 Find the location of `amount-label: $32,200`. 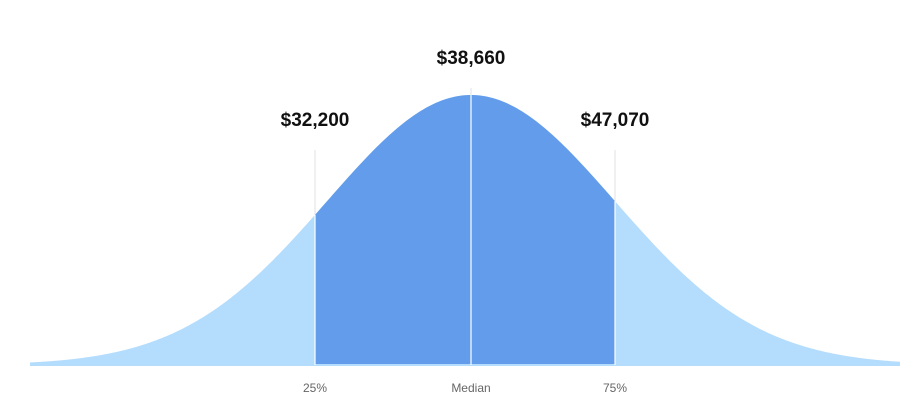

amount-label: $32,200 is located at coordinates (315, 120).